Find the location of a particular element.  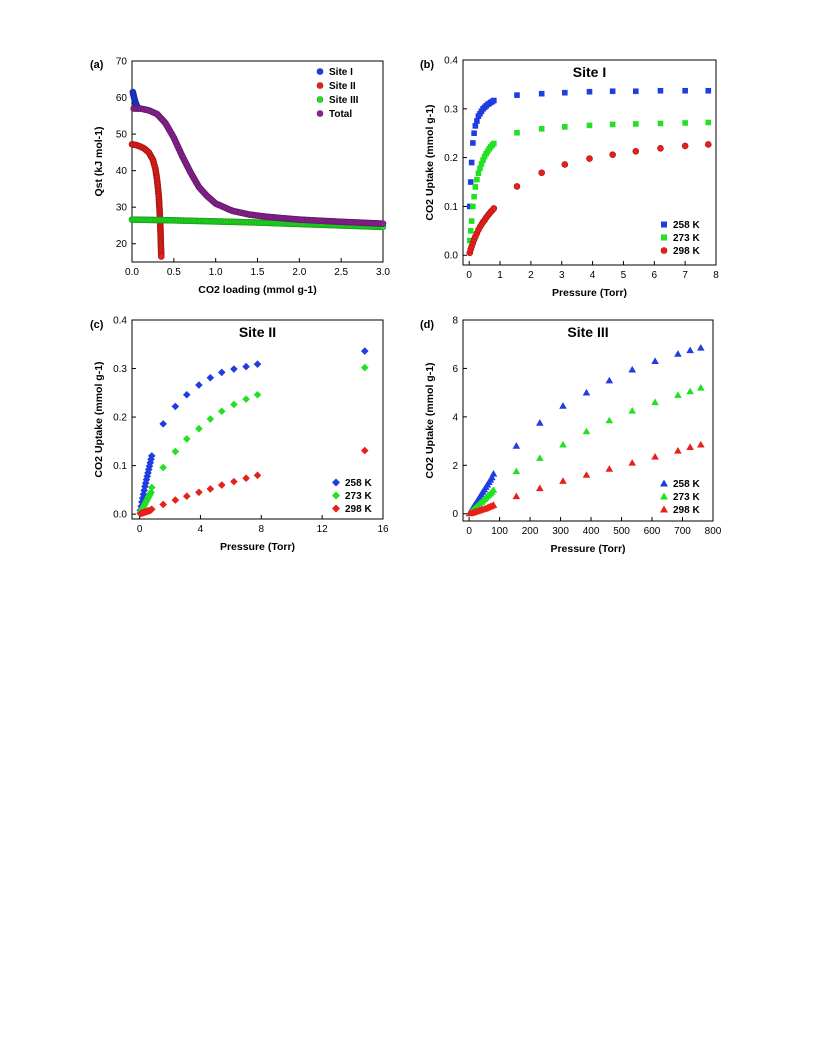

x-tick-label: 1 is located at coordinates (500, 275).